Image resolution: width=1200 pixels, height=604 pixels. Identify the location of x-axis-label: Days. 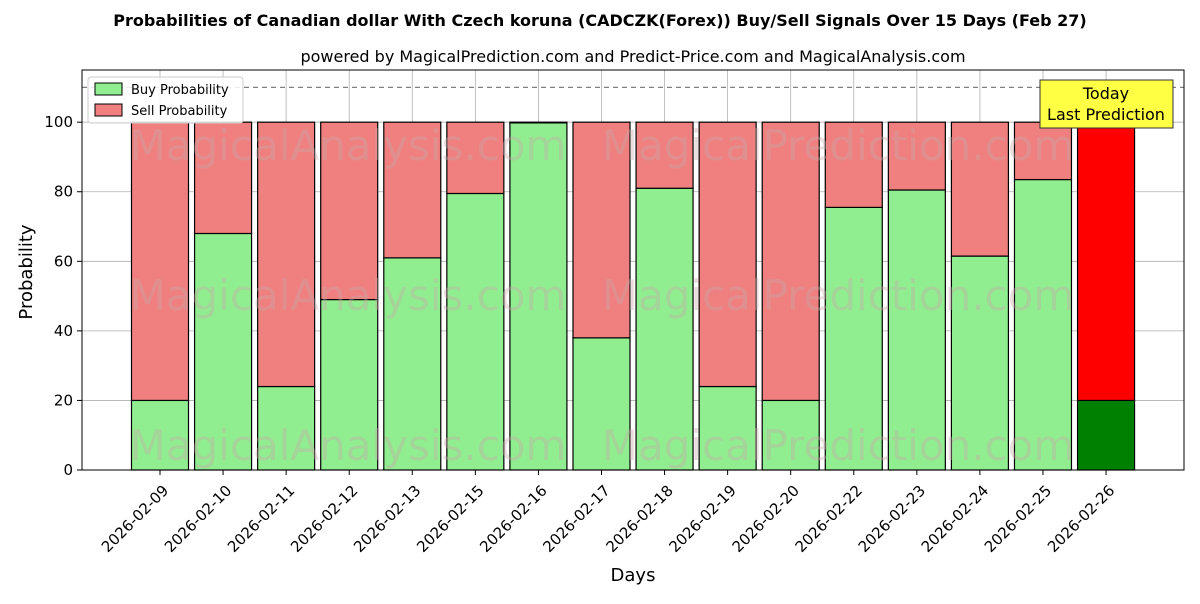
(633, 575).